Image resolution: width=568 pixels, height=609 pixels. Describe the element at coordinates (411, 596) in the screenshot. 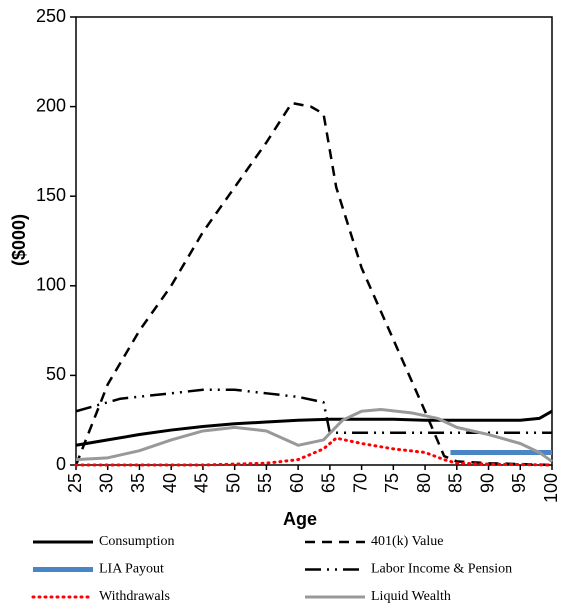

I see `legend-label: Liquid Wealth` at that location.